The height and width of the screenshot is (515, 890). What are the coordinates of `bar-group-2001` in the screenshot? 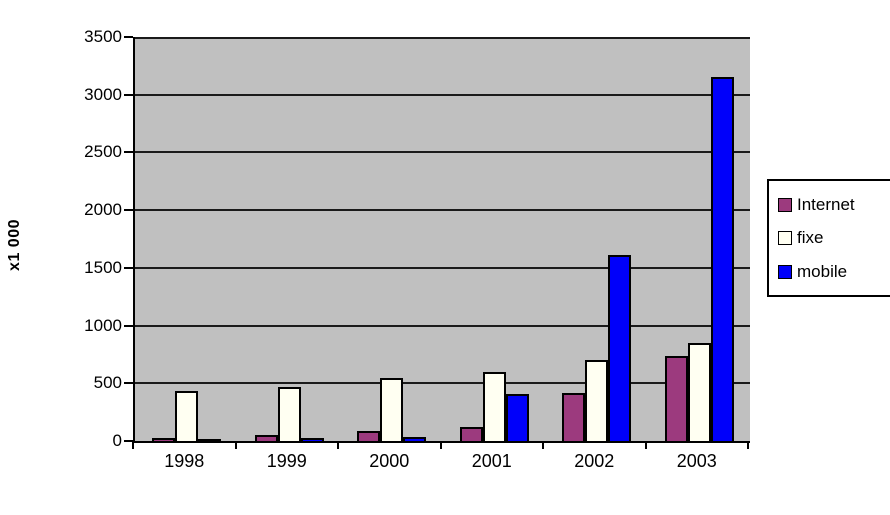 It's located at (494, 239).